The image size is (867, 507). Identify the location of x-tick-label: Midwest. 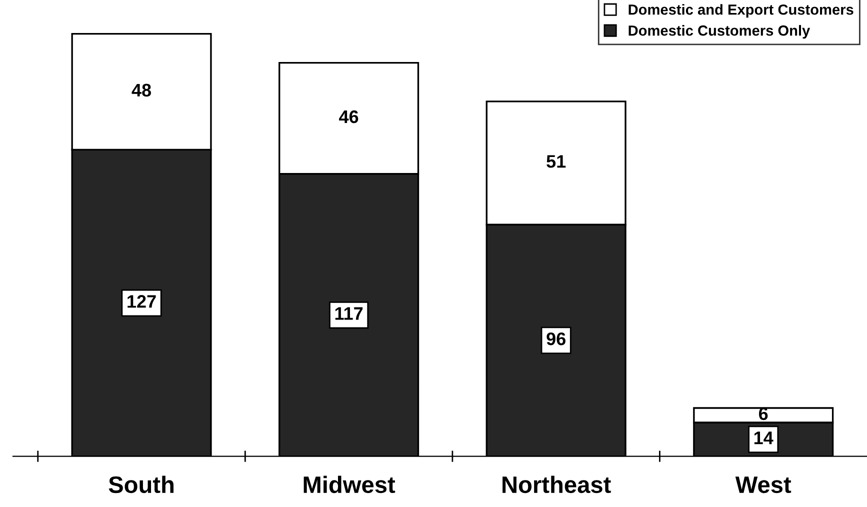
(350, 485).